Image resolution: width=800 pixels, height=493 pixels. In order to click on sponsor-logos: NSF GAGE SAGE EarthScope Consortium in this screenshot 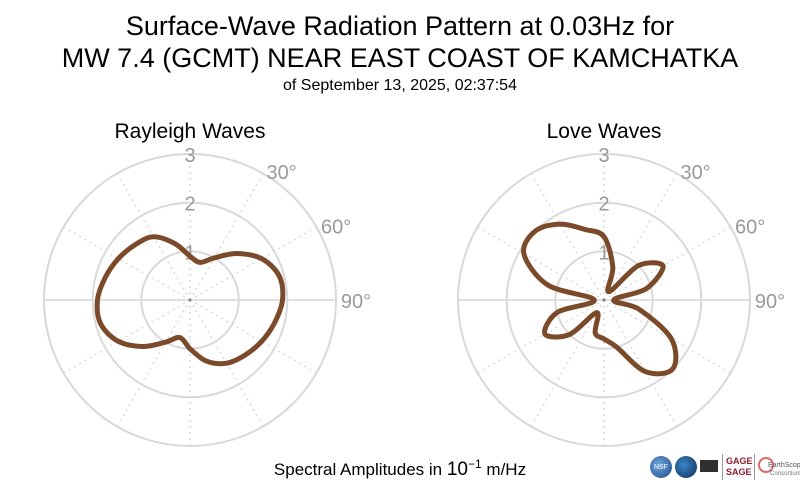, I will do `click(725, 468)`.